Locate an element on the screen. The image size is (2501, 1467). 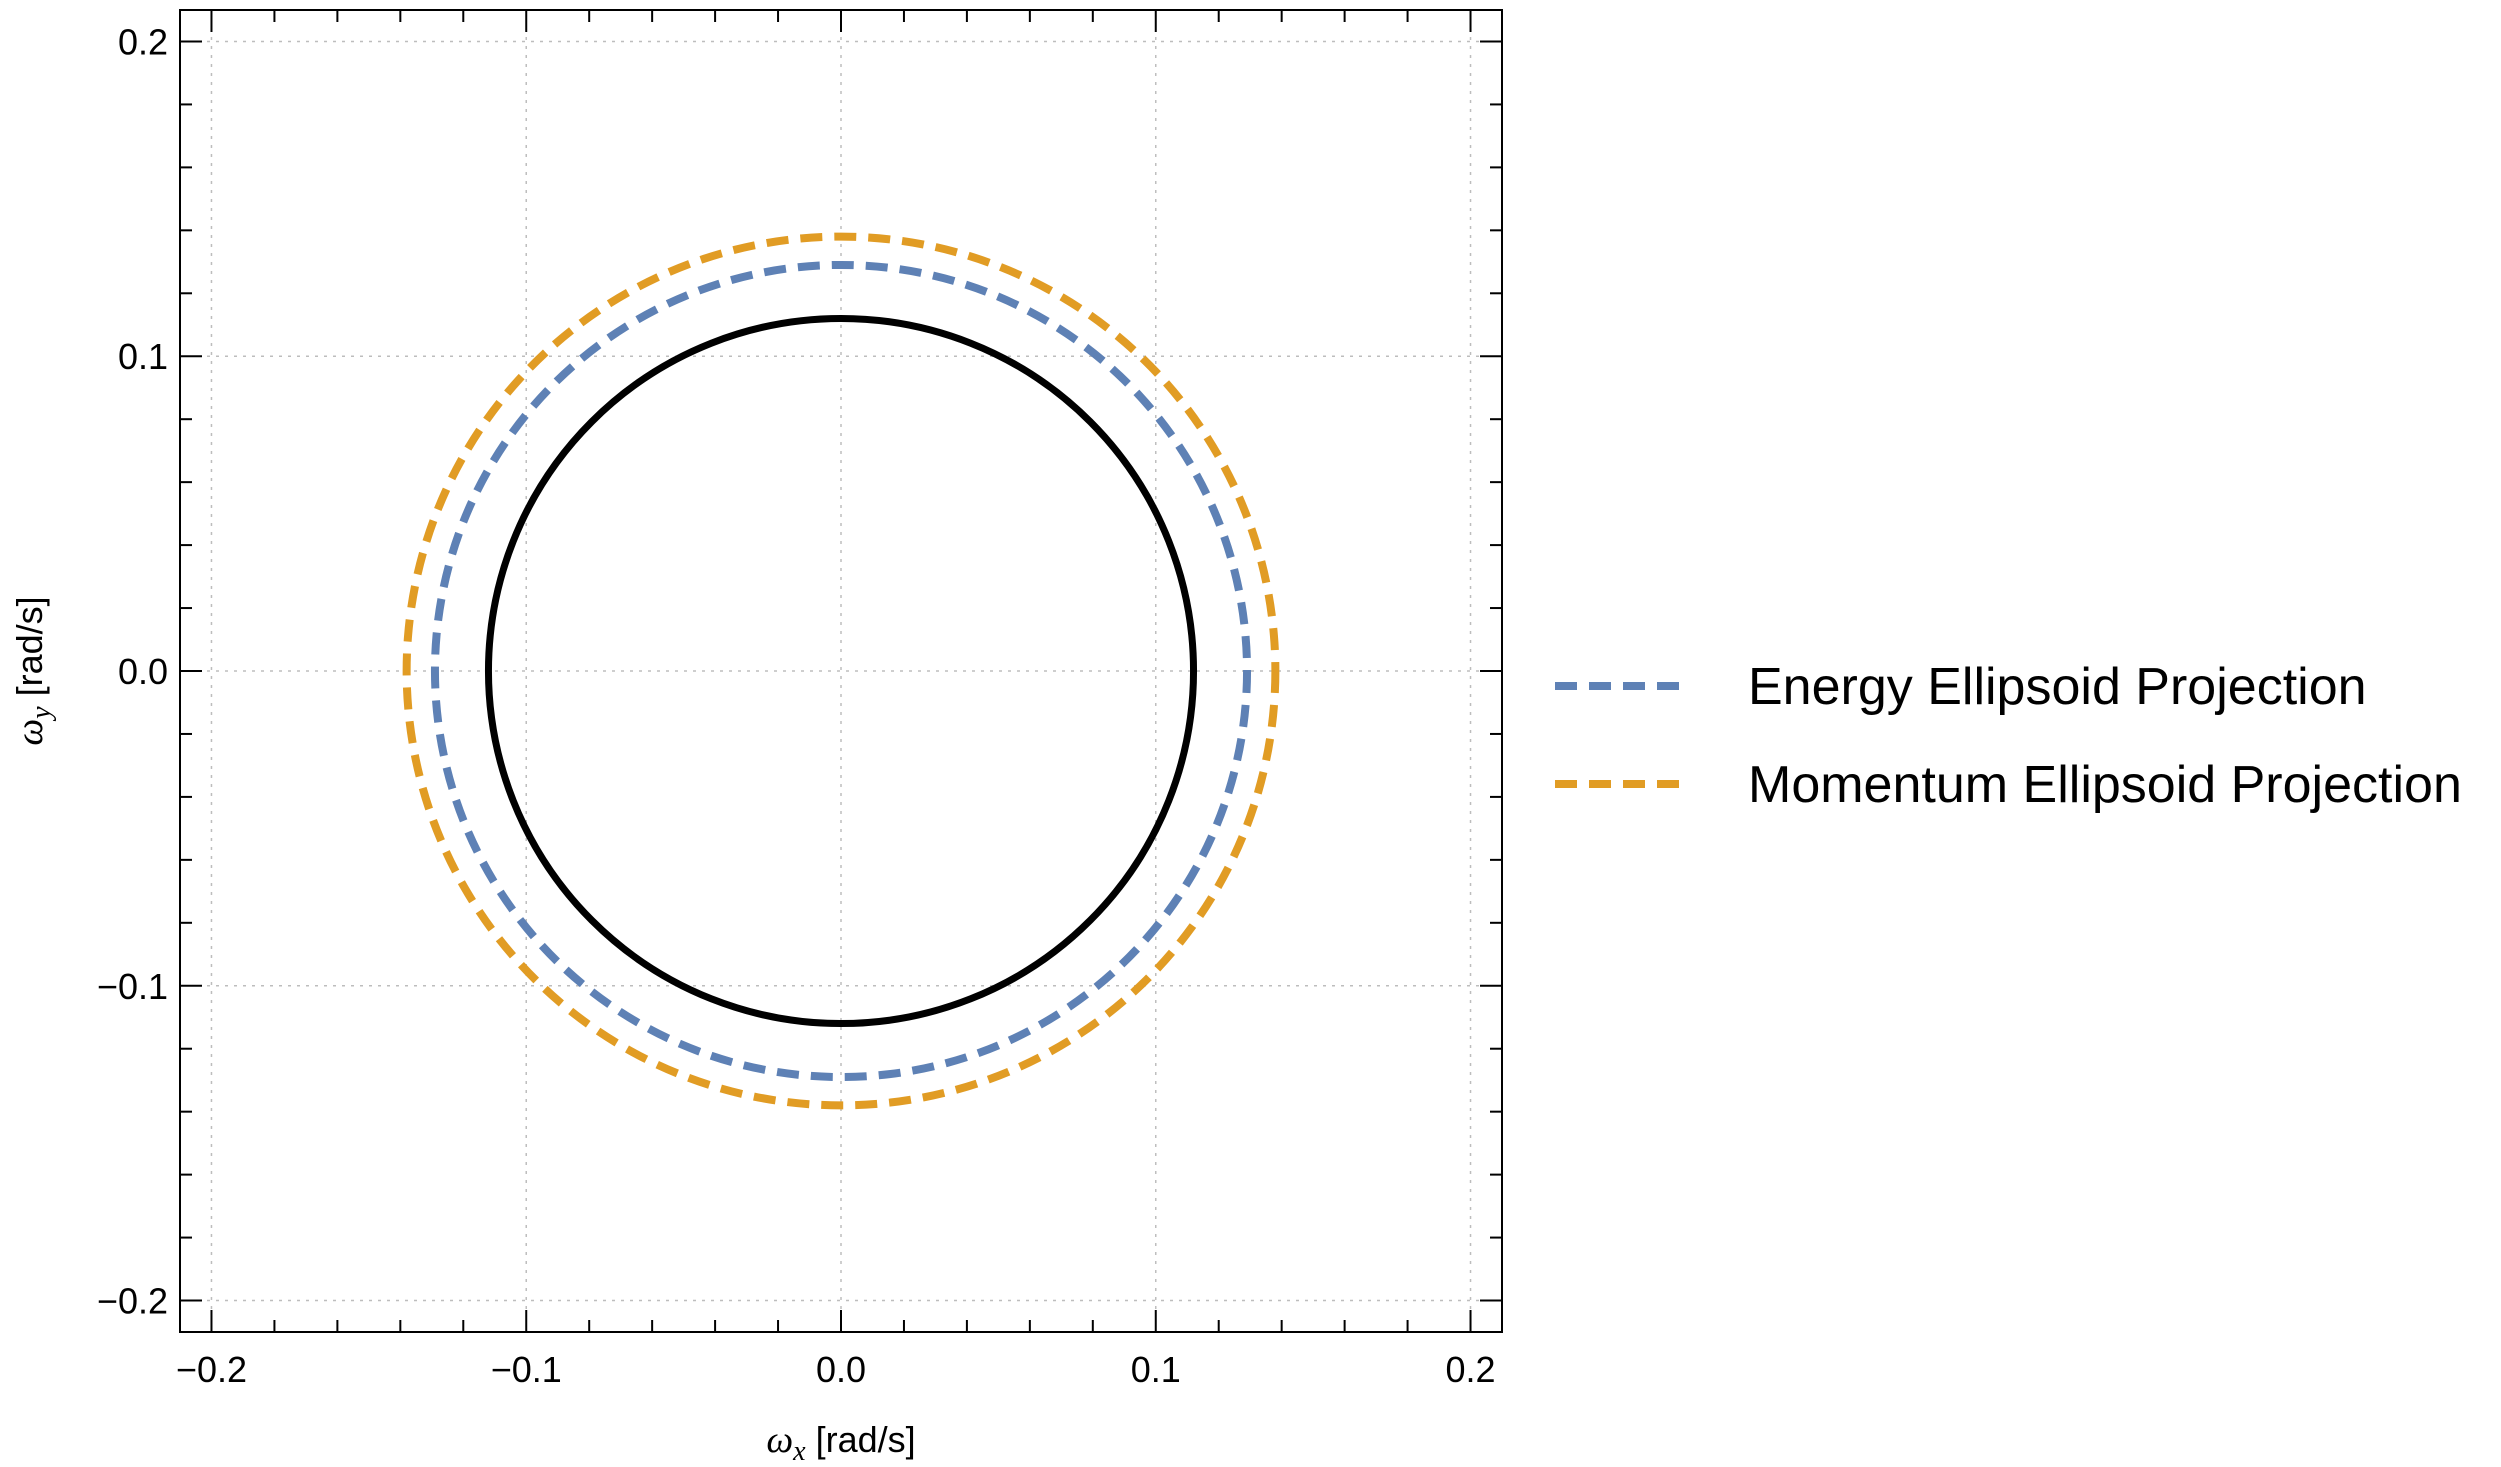
x-tick-label: 0.0 is located at coordinates (841, 1369).